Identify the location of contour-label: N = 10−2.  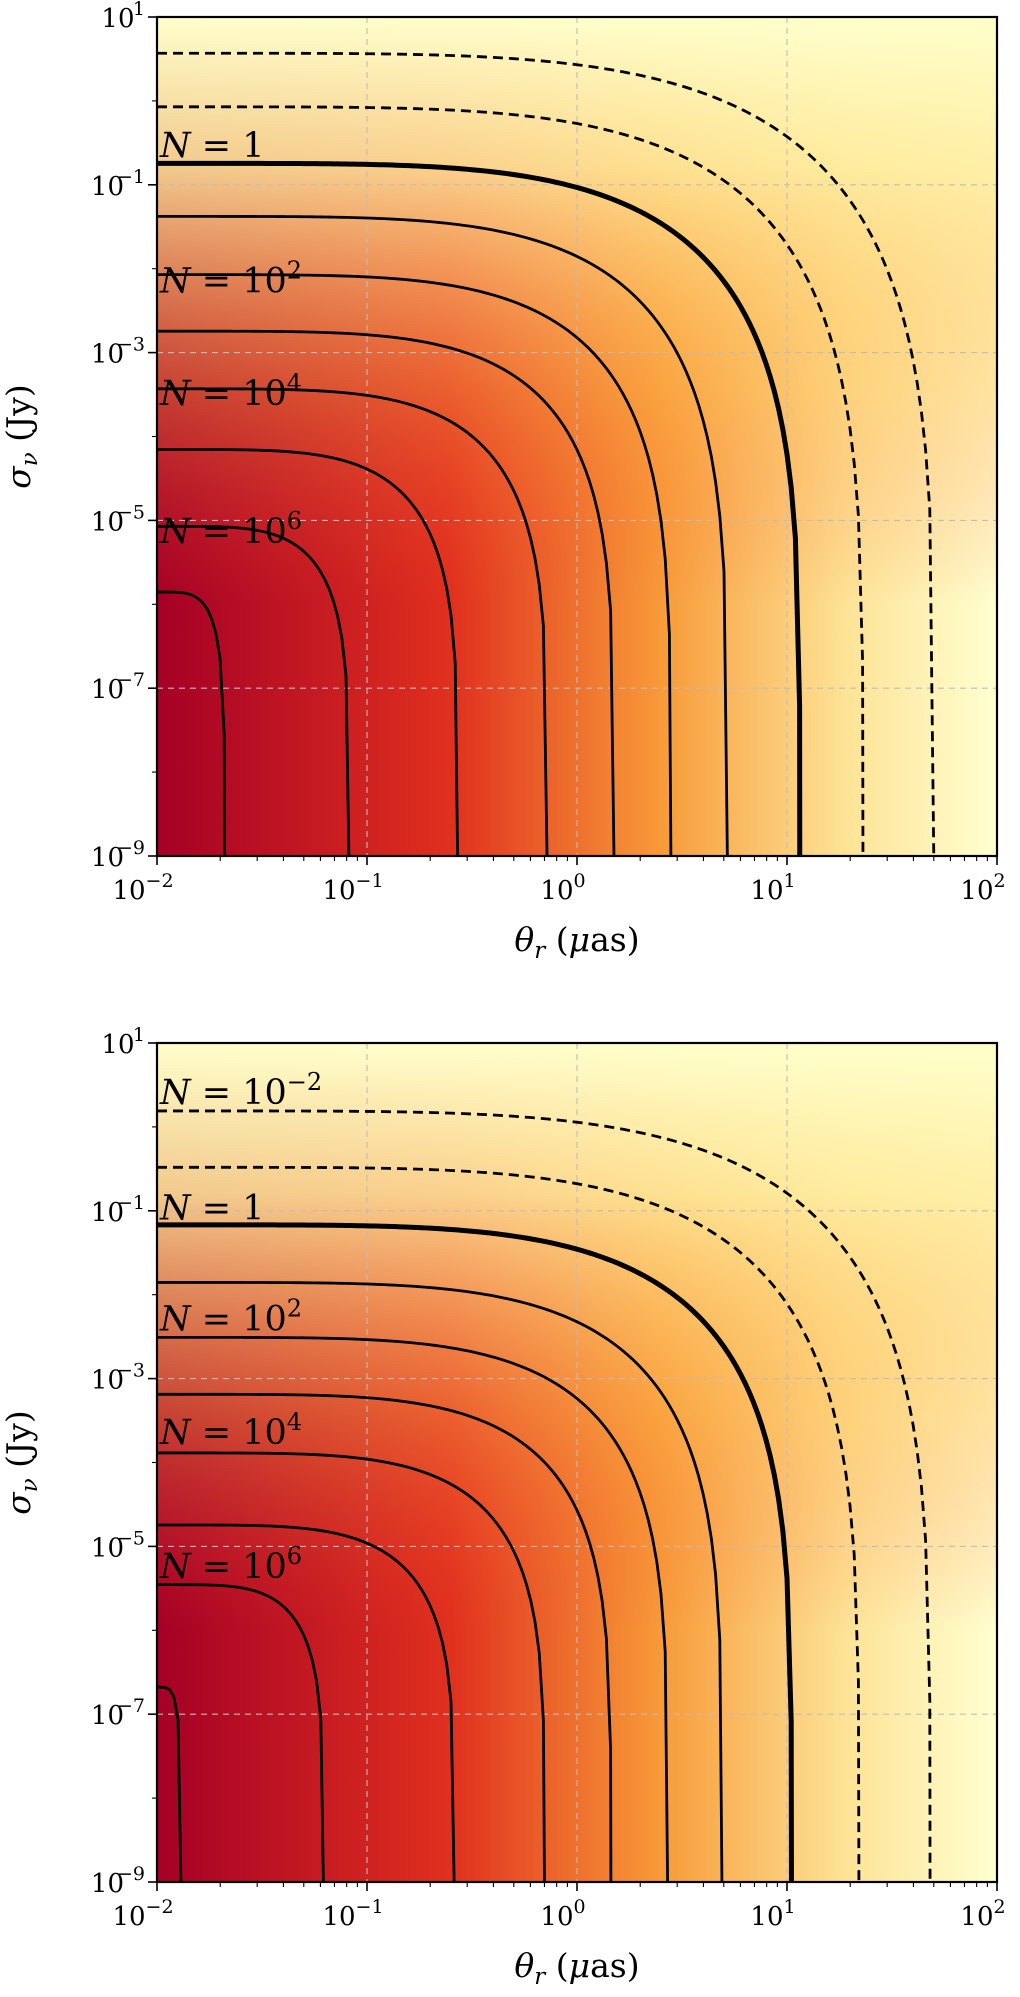
(240, 1090).